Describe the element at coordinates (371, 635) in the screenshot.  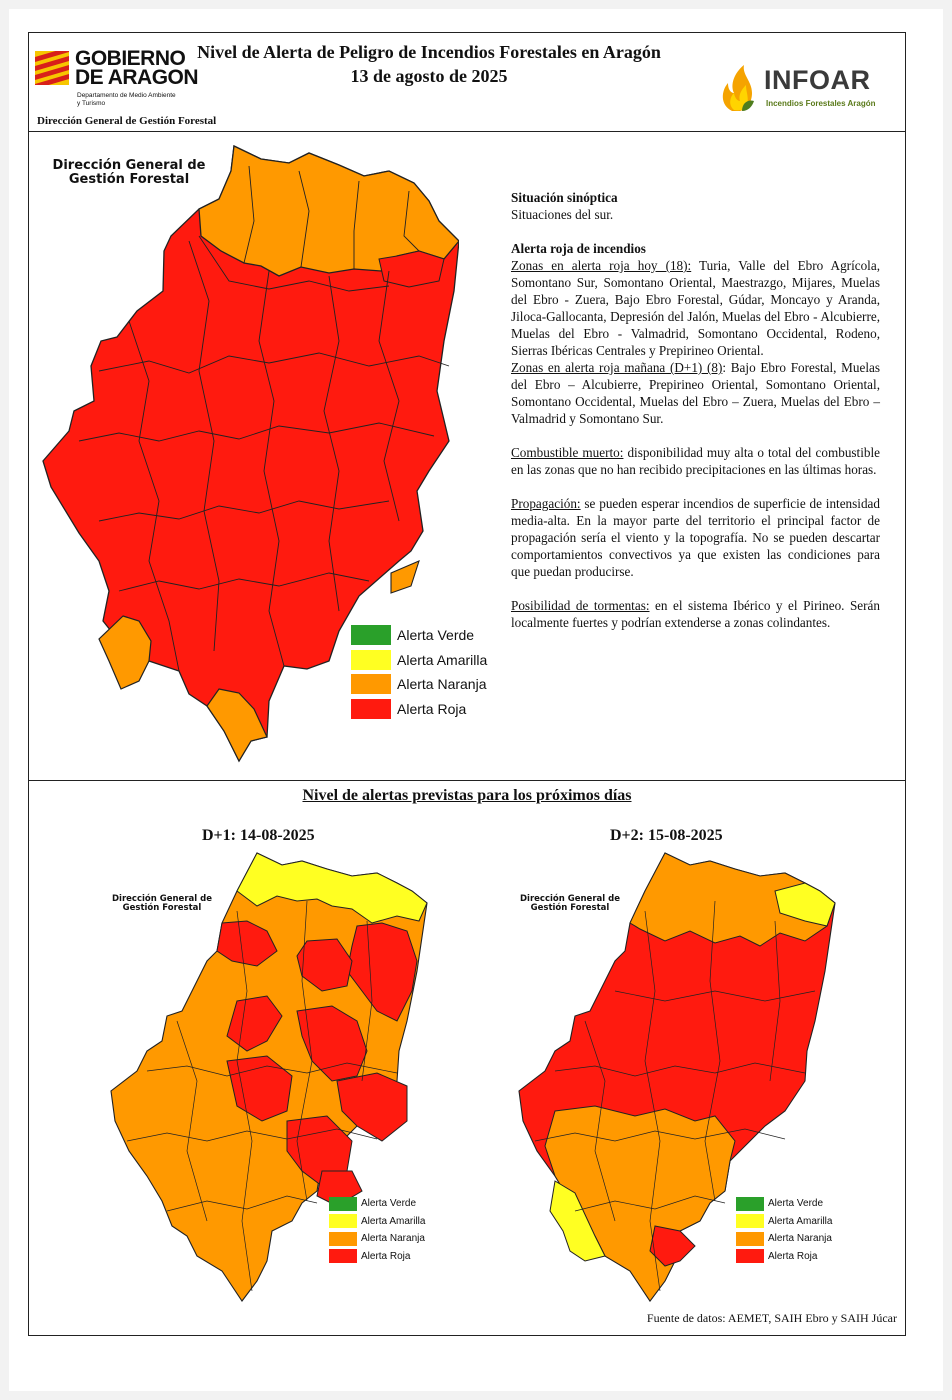
I see `legend-swatch-verde` at that location.